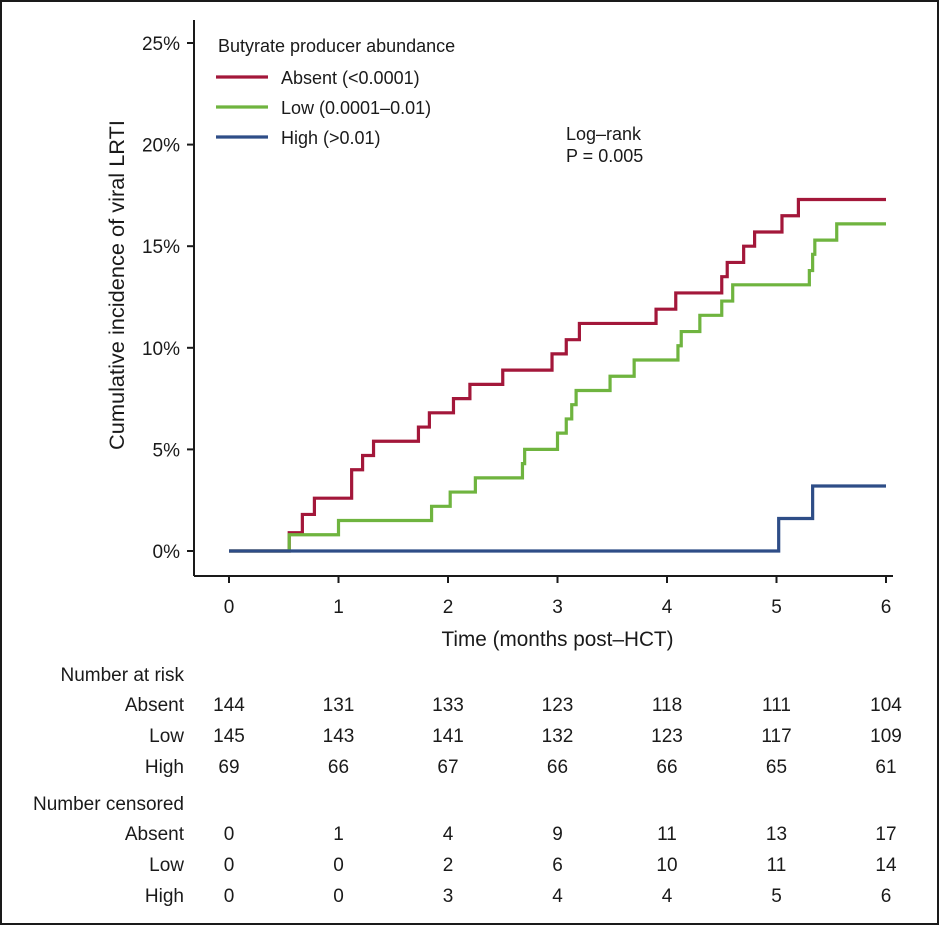  I want to click on y-tick-label: 25%, so click(161, 44).